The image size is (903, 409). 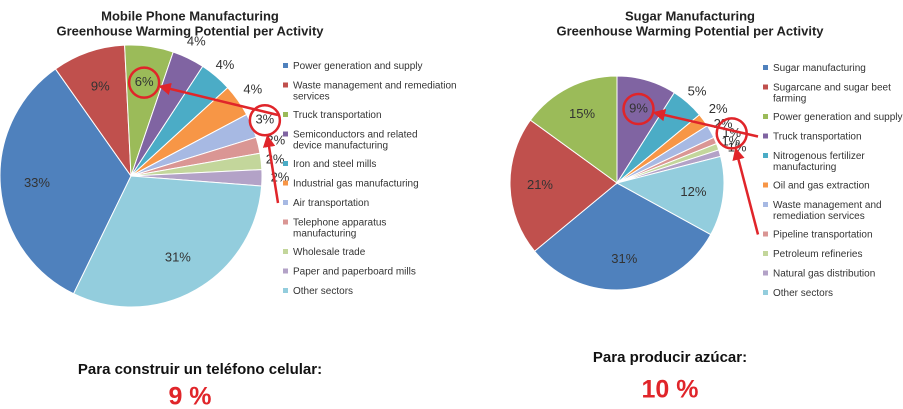 I want to click on legend-label: Pipeline transportation, so click(x=823, y=234).